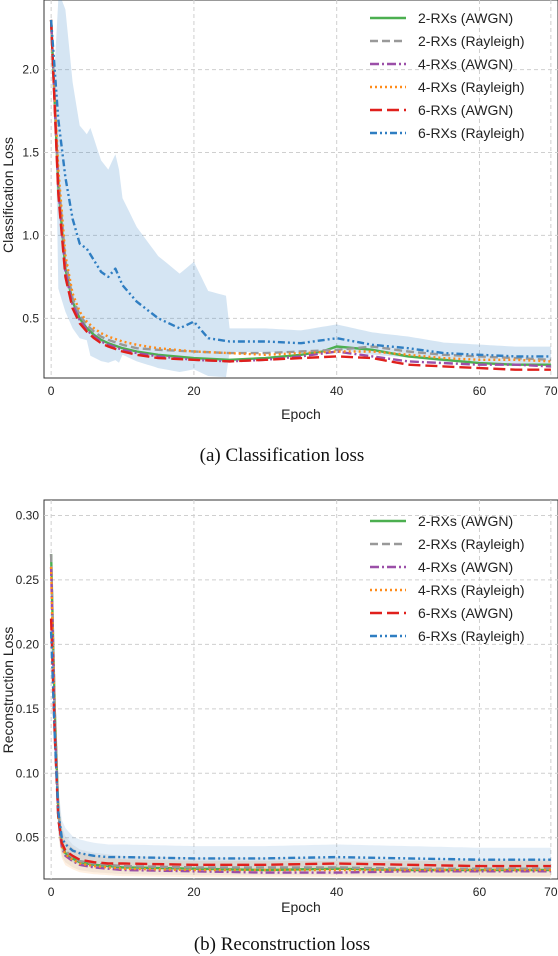 The height and width of the screenshot is (956, 558). What do you see at coordinates (28, 644) in the screenshot?
I see `y-tick-label: 0.20` at bounding box center [28, 644].